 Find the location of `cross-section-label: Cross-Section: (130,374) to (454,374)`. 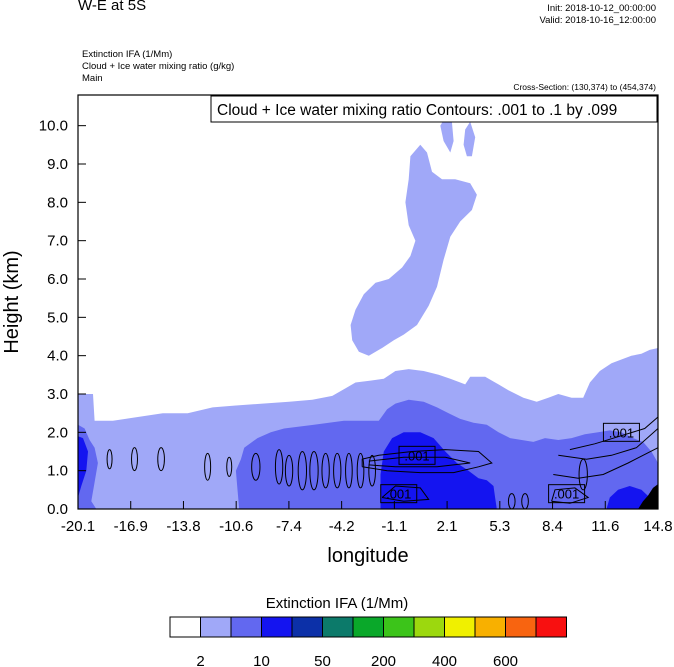

cross-section-label: Cross-Section: (130,374) to (454,374) is located at coordinates (584, 87).